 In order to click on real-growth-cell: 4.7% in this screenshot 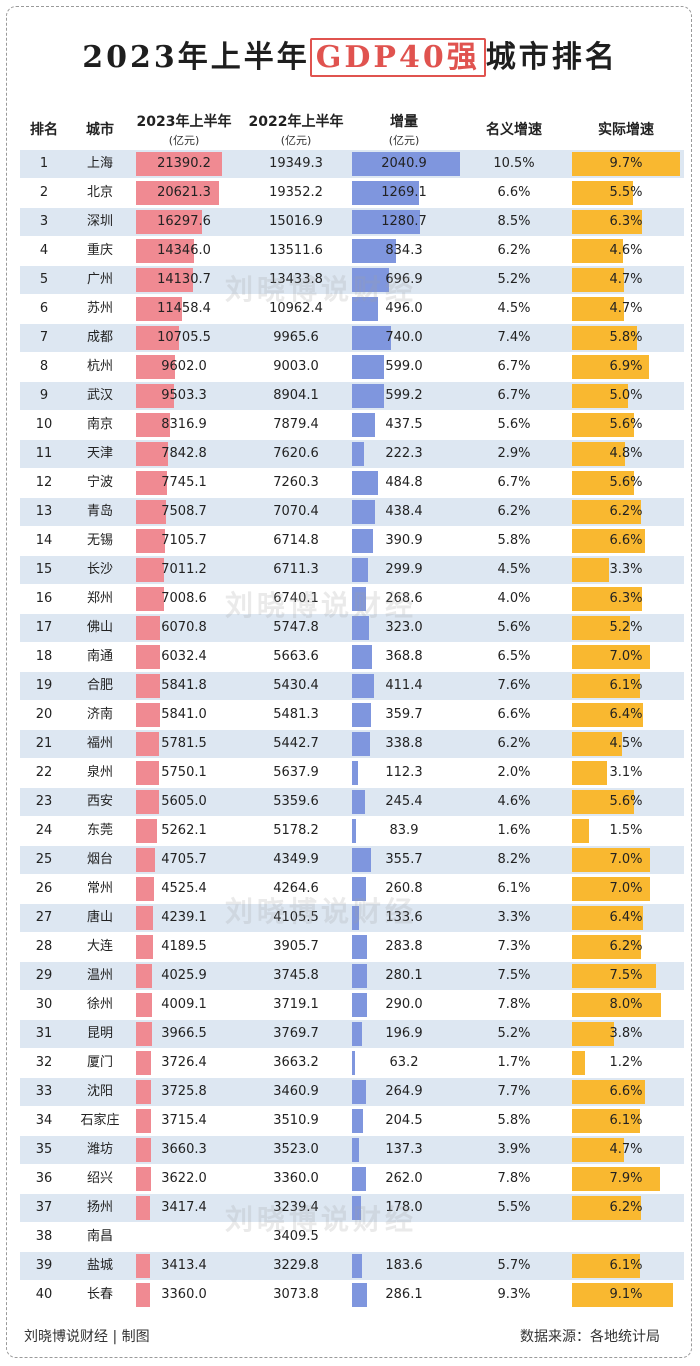, I will do `click(626, 308)`.